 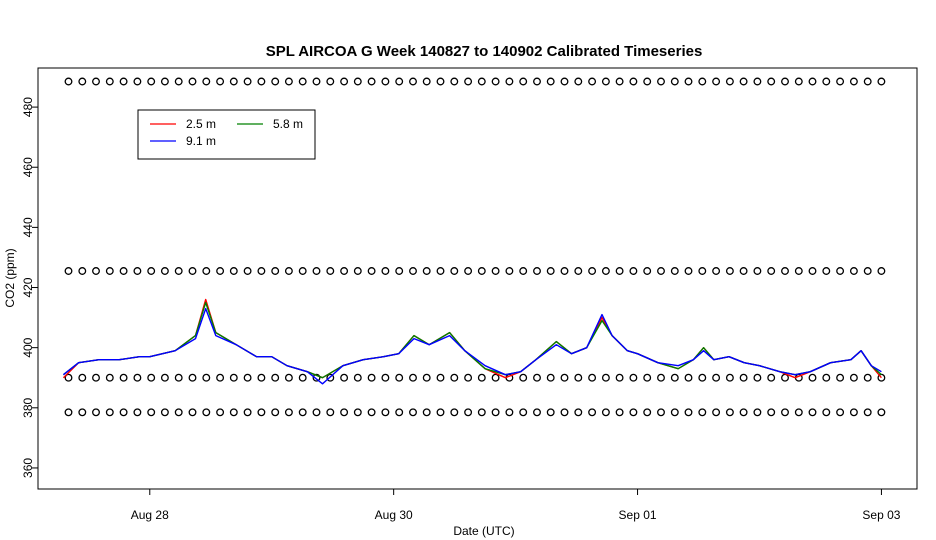 I want to click on x-axis-label: Date (UTC), so click(x=483, y=531).